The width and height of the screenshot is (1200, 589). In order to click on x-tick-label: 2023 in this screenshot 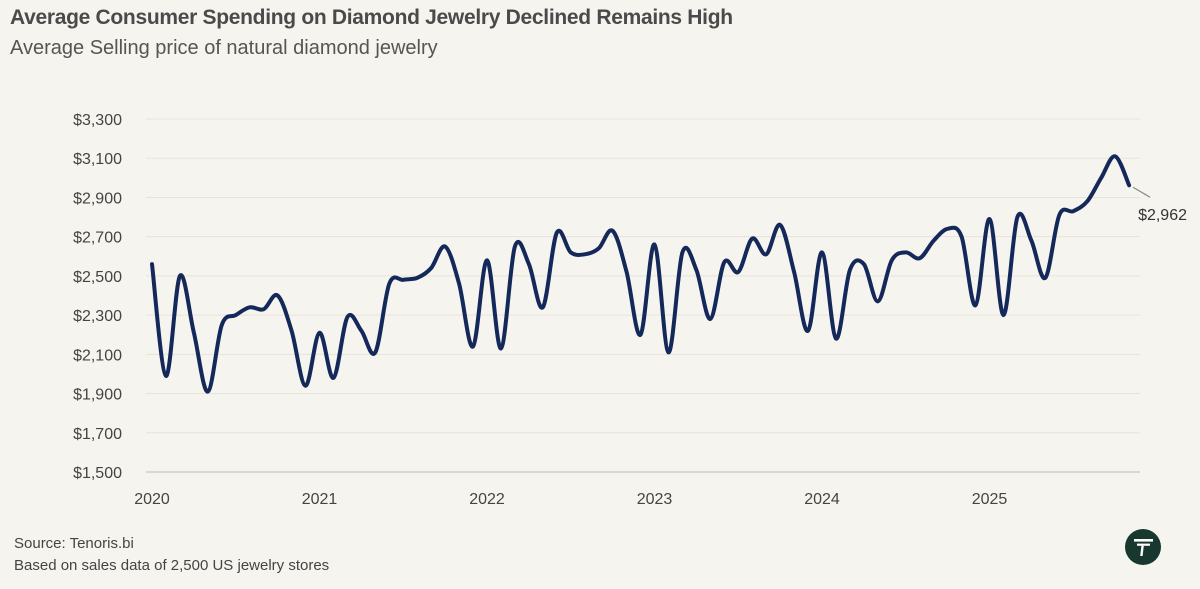, I will do `click(655, 499)`.